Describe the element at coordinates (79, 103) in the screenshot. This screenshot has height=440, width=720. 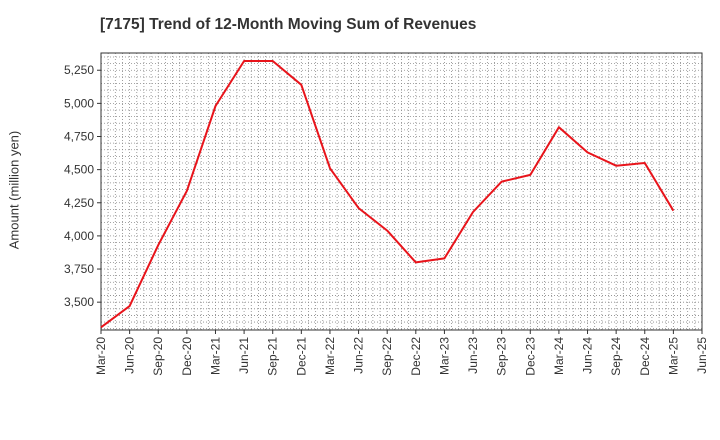
I see `y-tick-label: 5,000` at that location.